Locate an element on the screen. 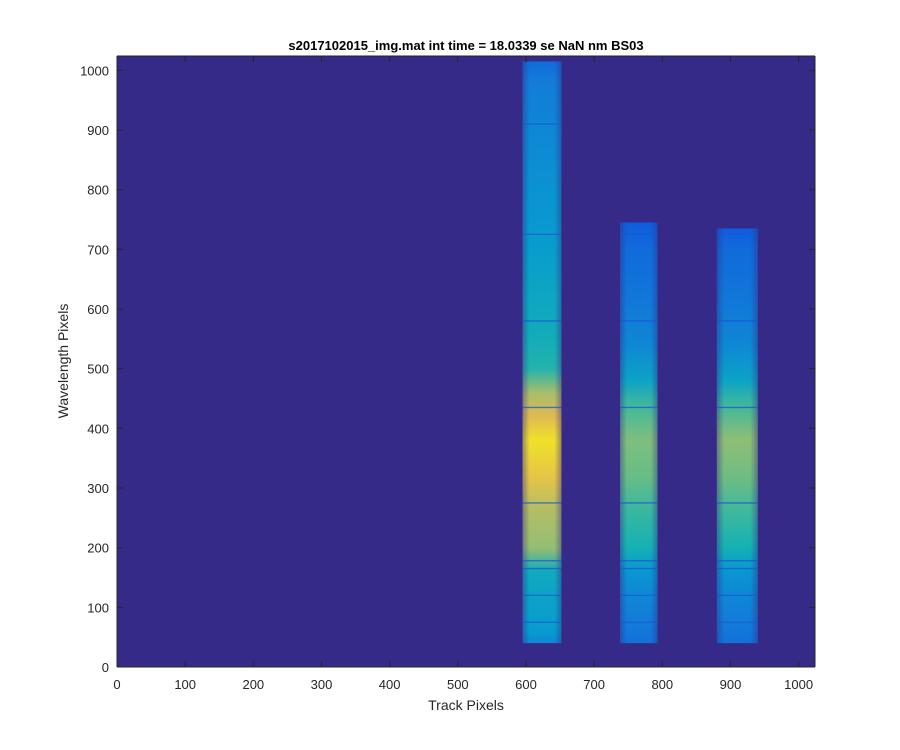  spectrum-band-1-edge is located at coordinates (542, 352).